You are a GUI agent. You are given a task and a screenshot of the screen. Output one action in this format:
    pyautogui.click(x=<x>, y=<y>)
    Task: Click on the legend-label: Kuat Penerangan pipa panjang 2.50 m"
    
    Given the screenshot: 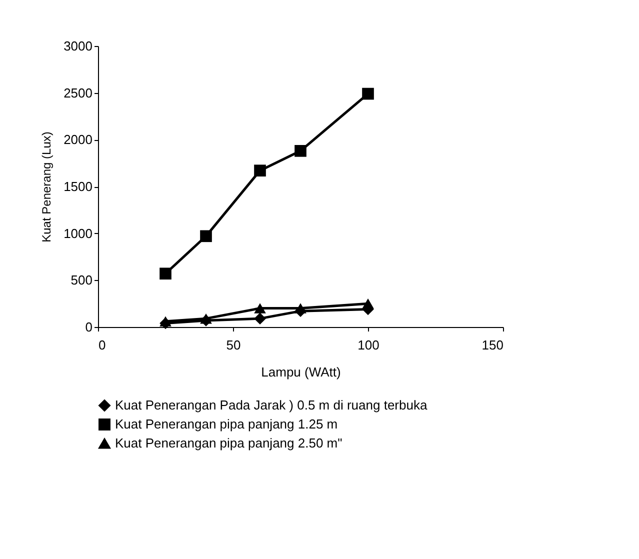 What is the action you would take?
    pyautogui.click(x=229, y=443)
    